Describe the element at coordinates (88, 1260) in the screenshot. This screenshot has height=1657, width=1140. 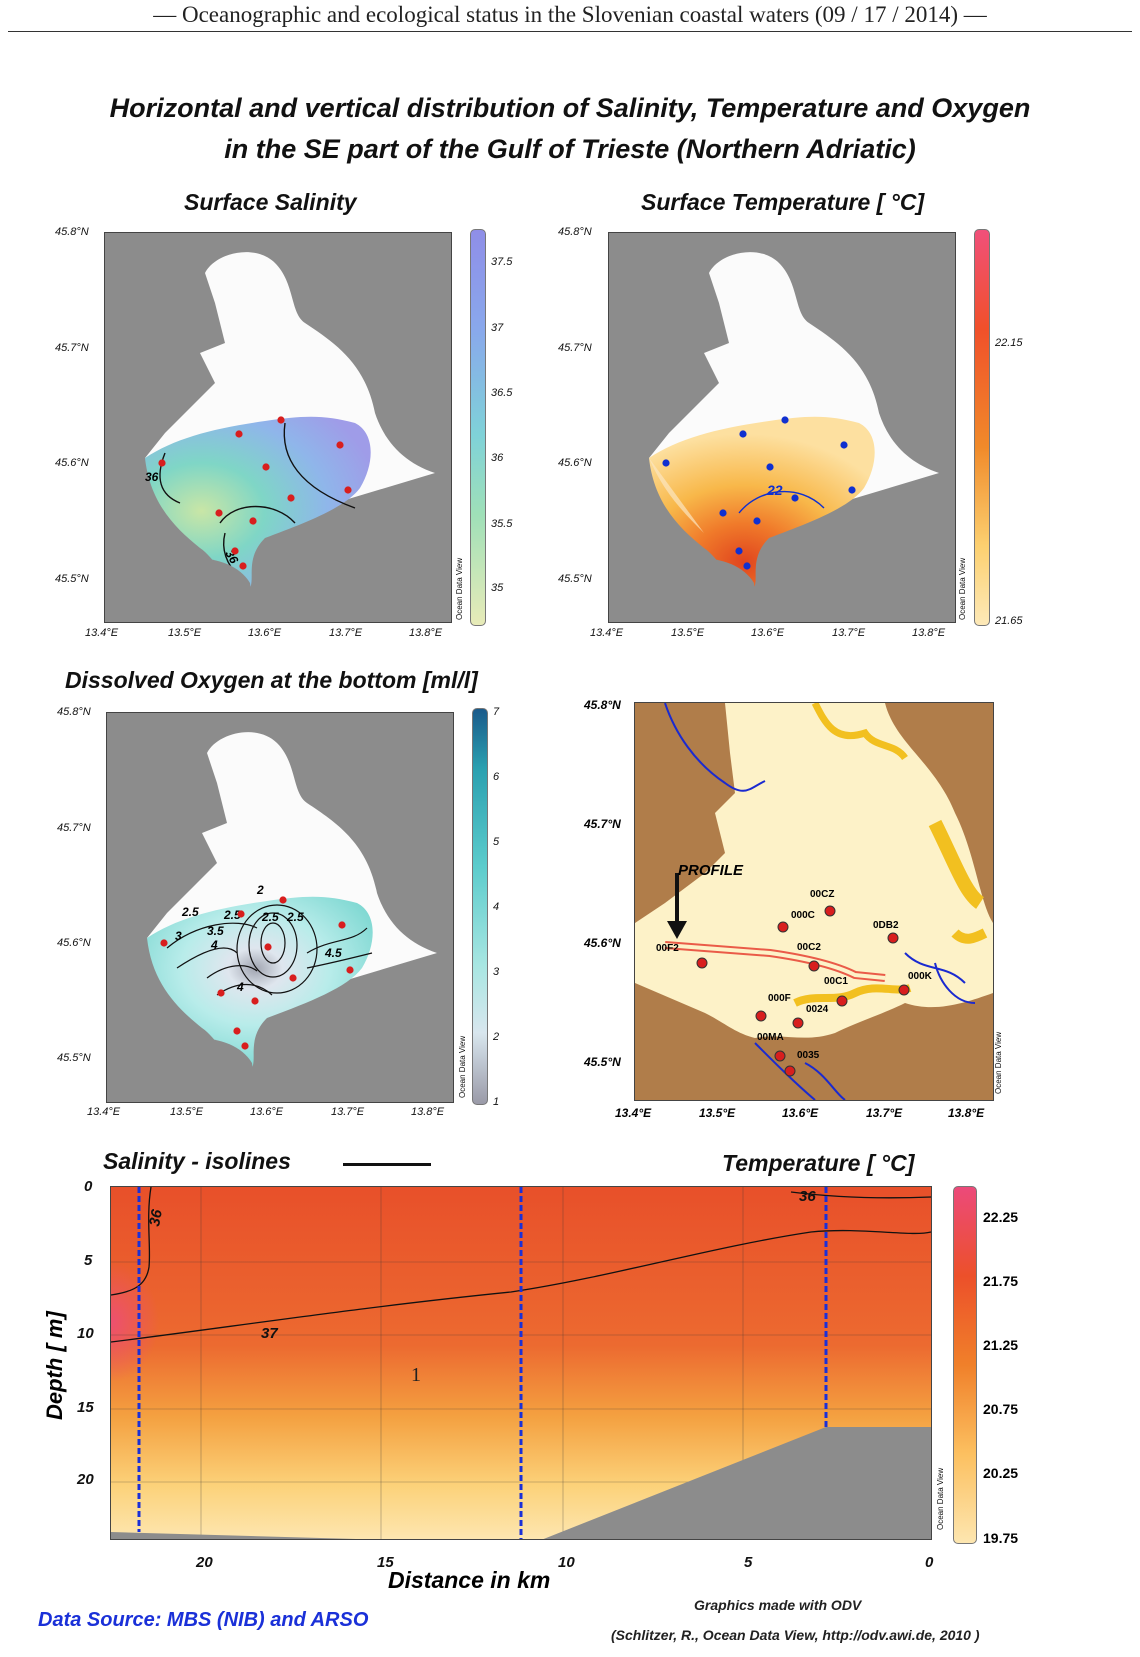
I see `depth-tick: 5` at that location.